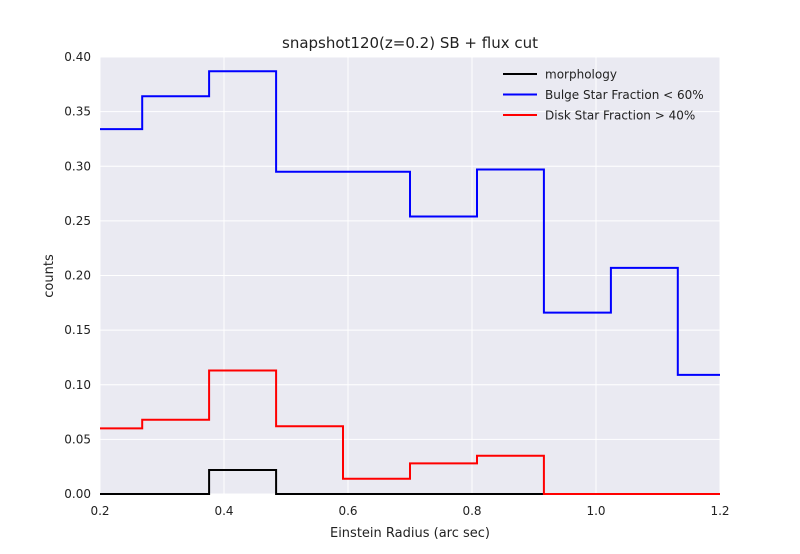 Image resolution: width=800 pixels, height=554 pixels. What do you see at coordinates (471, 511) in the screenshot?
I see `x-tick-label: 0.8` at bounding box center [471, 511].